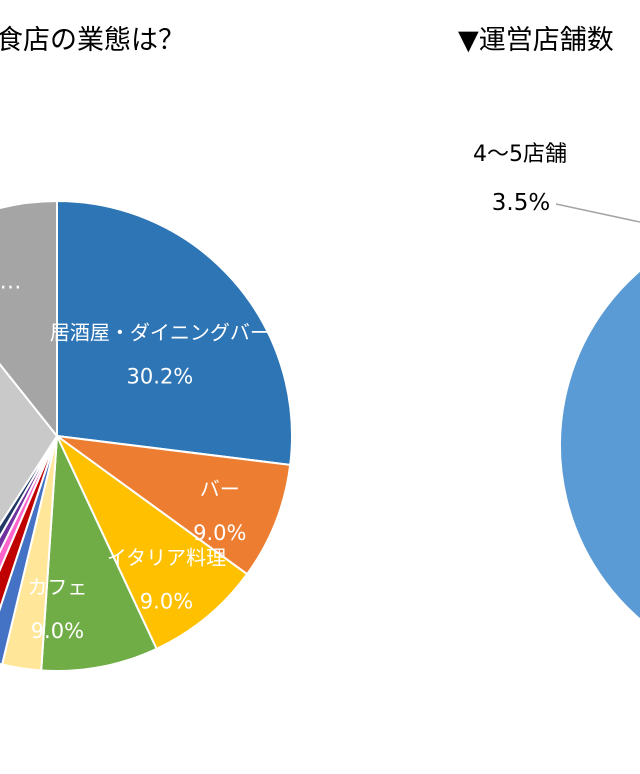 Image resolution: width=640 pixels, height=774 pixels. What do you see at coordinates (536, 40) in the screenshot?
I see `right-chart-title: ▼運営店舗数` at bounding box center [536, 40].